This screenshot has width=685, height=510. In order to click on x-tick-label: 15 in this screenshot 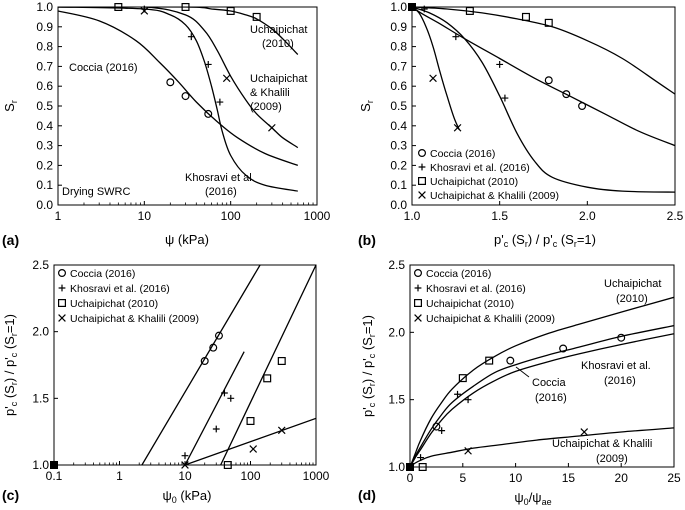, I will do `click(569, 478)`.